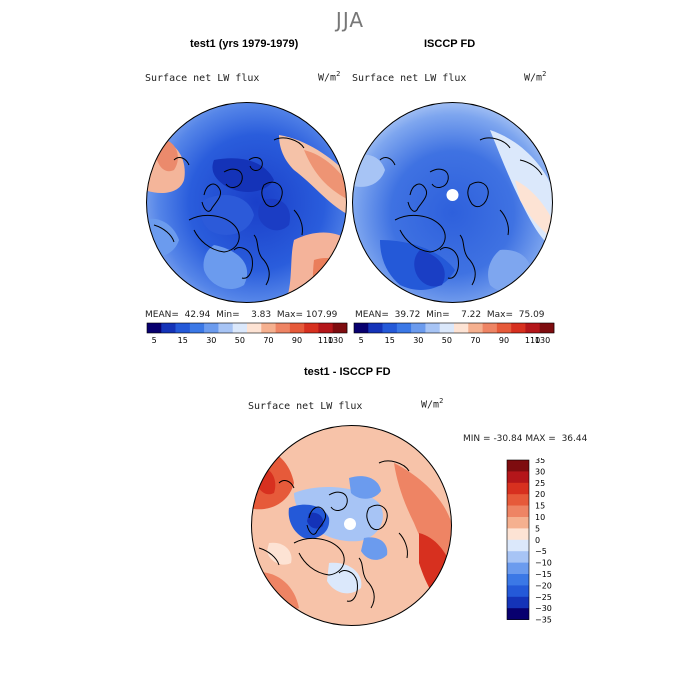 This screenshot has width=700, height=700. Describe the element at coordinates (543, 597) in the screenshot. I see `colorbar-tick-label: −25` at that location.